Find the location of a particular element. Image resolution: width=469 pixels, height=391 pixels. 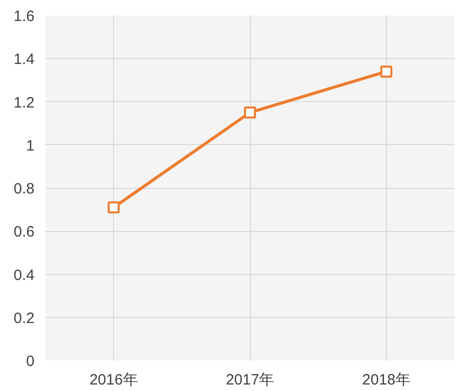

x-tick-label: 2018年 is located at coordinates (386, 380).